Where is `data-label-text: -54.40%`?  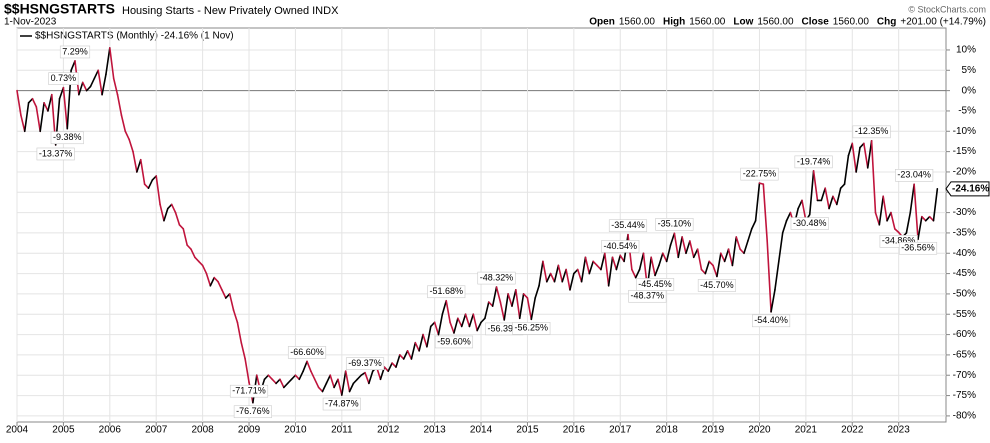
data-label-text: -54.40% is located at coordinates (771, 320).